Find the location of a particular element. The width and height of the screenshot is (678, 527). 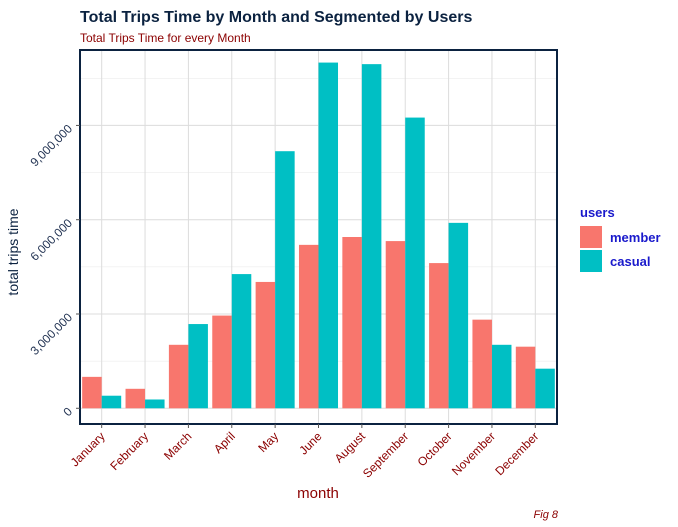

y-tick-label: 3,000,000 is located at coordinates (51, 334).